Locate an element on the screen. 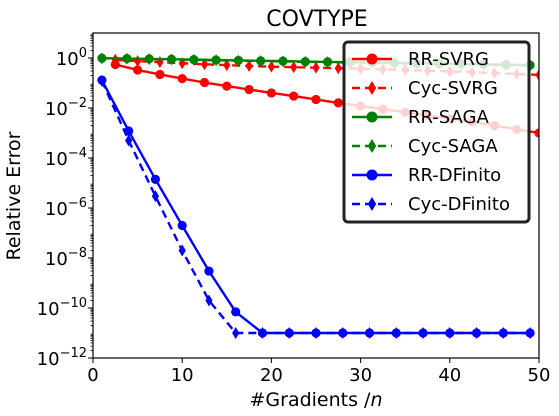  legend-item: RR-DFinito is located at coordinates (426, 175).